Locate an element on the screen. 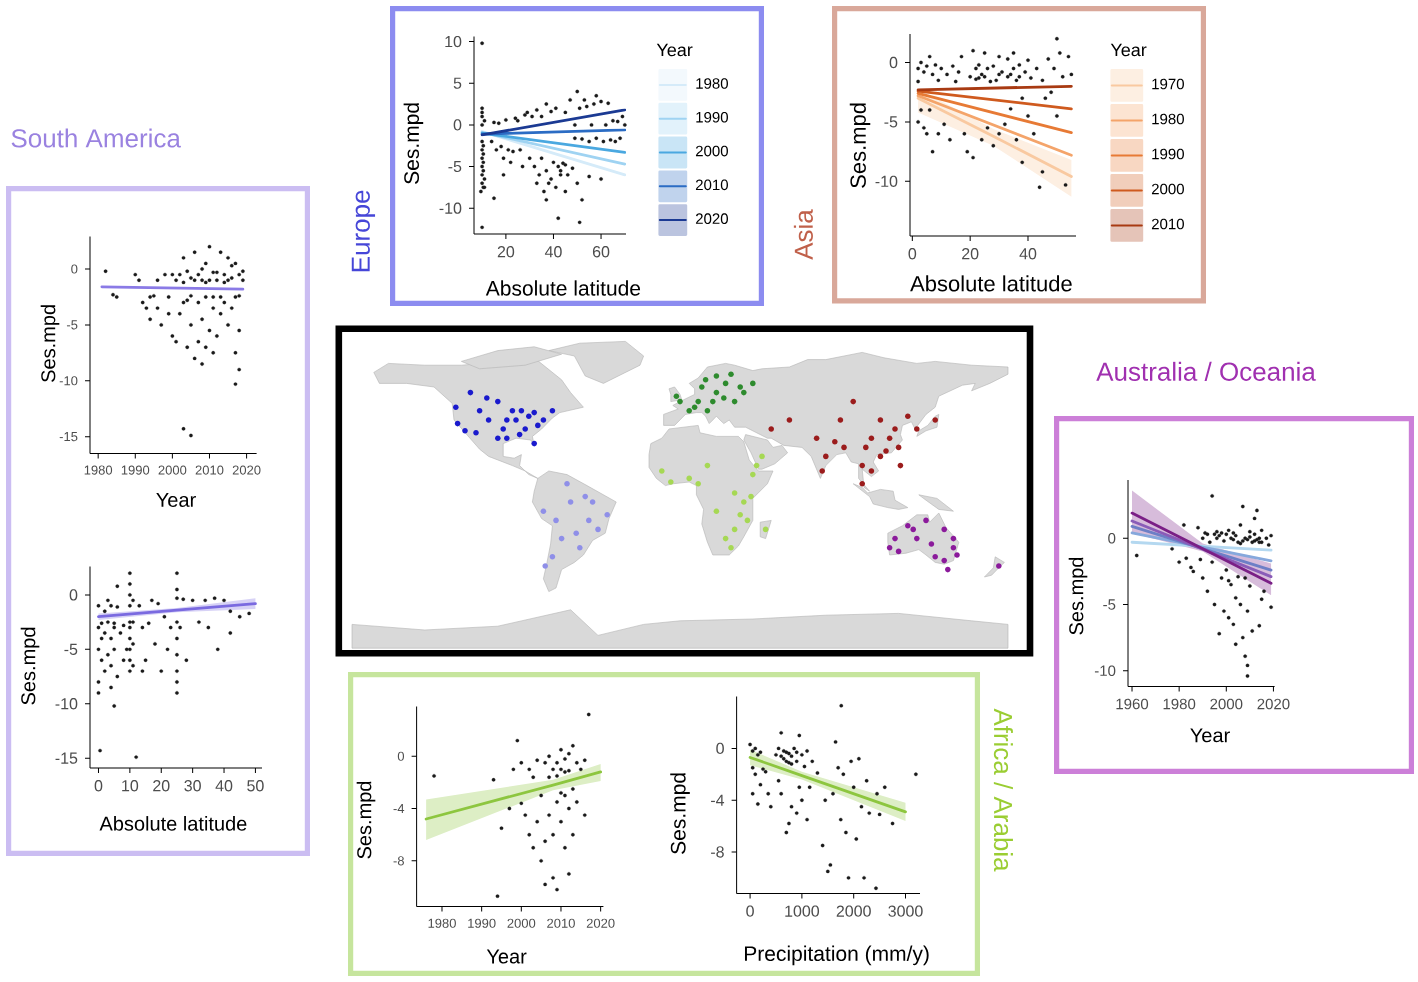 The height and width of the screenshot is (982, 1418). x-tick-label: 2000 is located at coordinates (853, 911).